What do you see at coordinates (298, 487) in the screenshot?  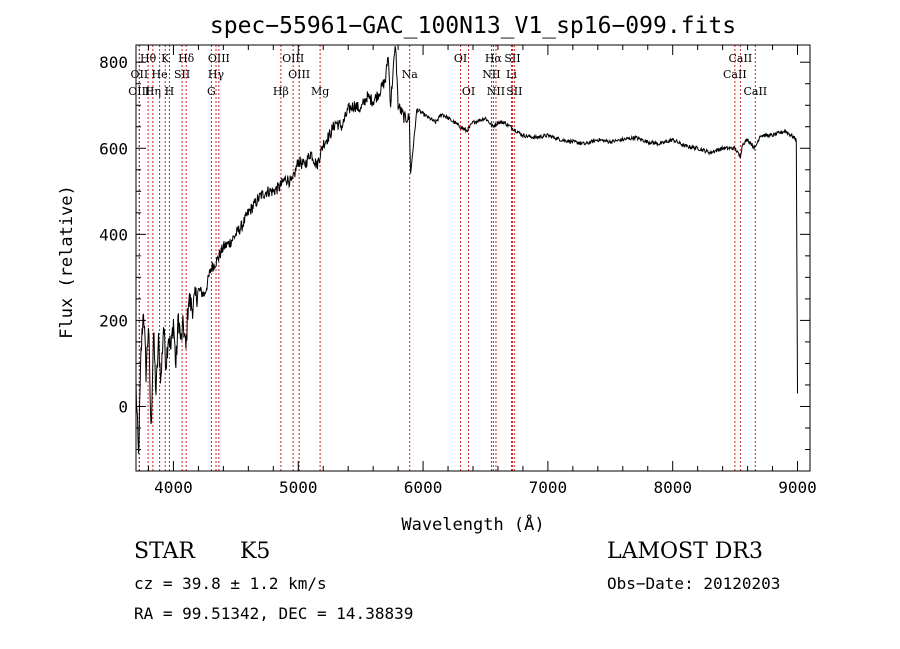 I see `x-tick-label: 5000` at bounding box center [298, 487].